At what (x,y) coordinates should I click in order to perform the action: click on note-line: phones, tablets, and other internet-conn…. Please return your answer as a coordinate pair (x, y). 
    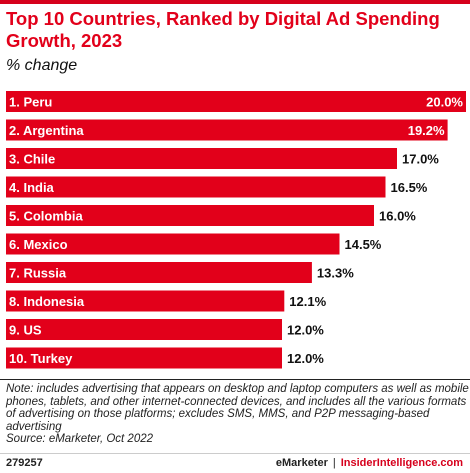
    Looking at the image, I should click on (236, 401).